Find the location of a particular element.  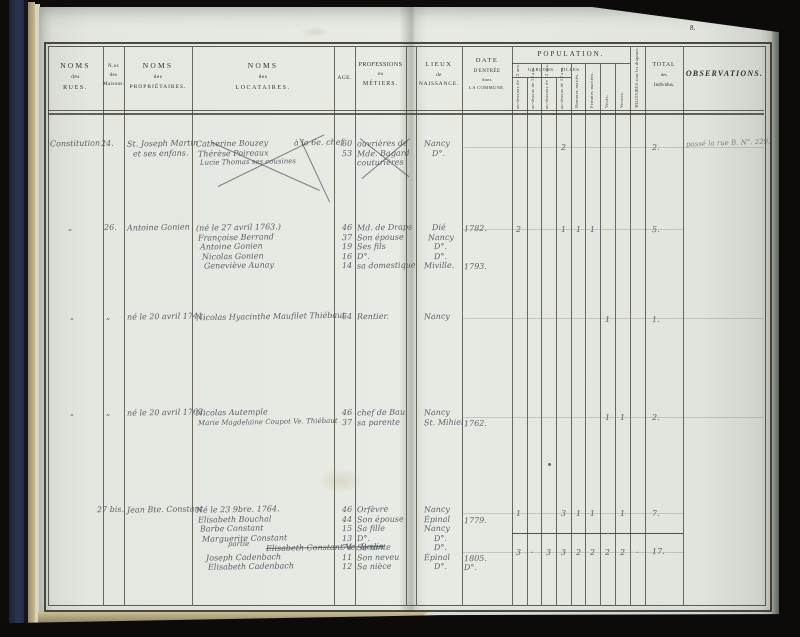

background-right is located at coordinates (789, 318).